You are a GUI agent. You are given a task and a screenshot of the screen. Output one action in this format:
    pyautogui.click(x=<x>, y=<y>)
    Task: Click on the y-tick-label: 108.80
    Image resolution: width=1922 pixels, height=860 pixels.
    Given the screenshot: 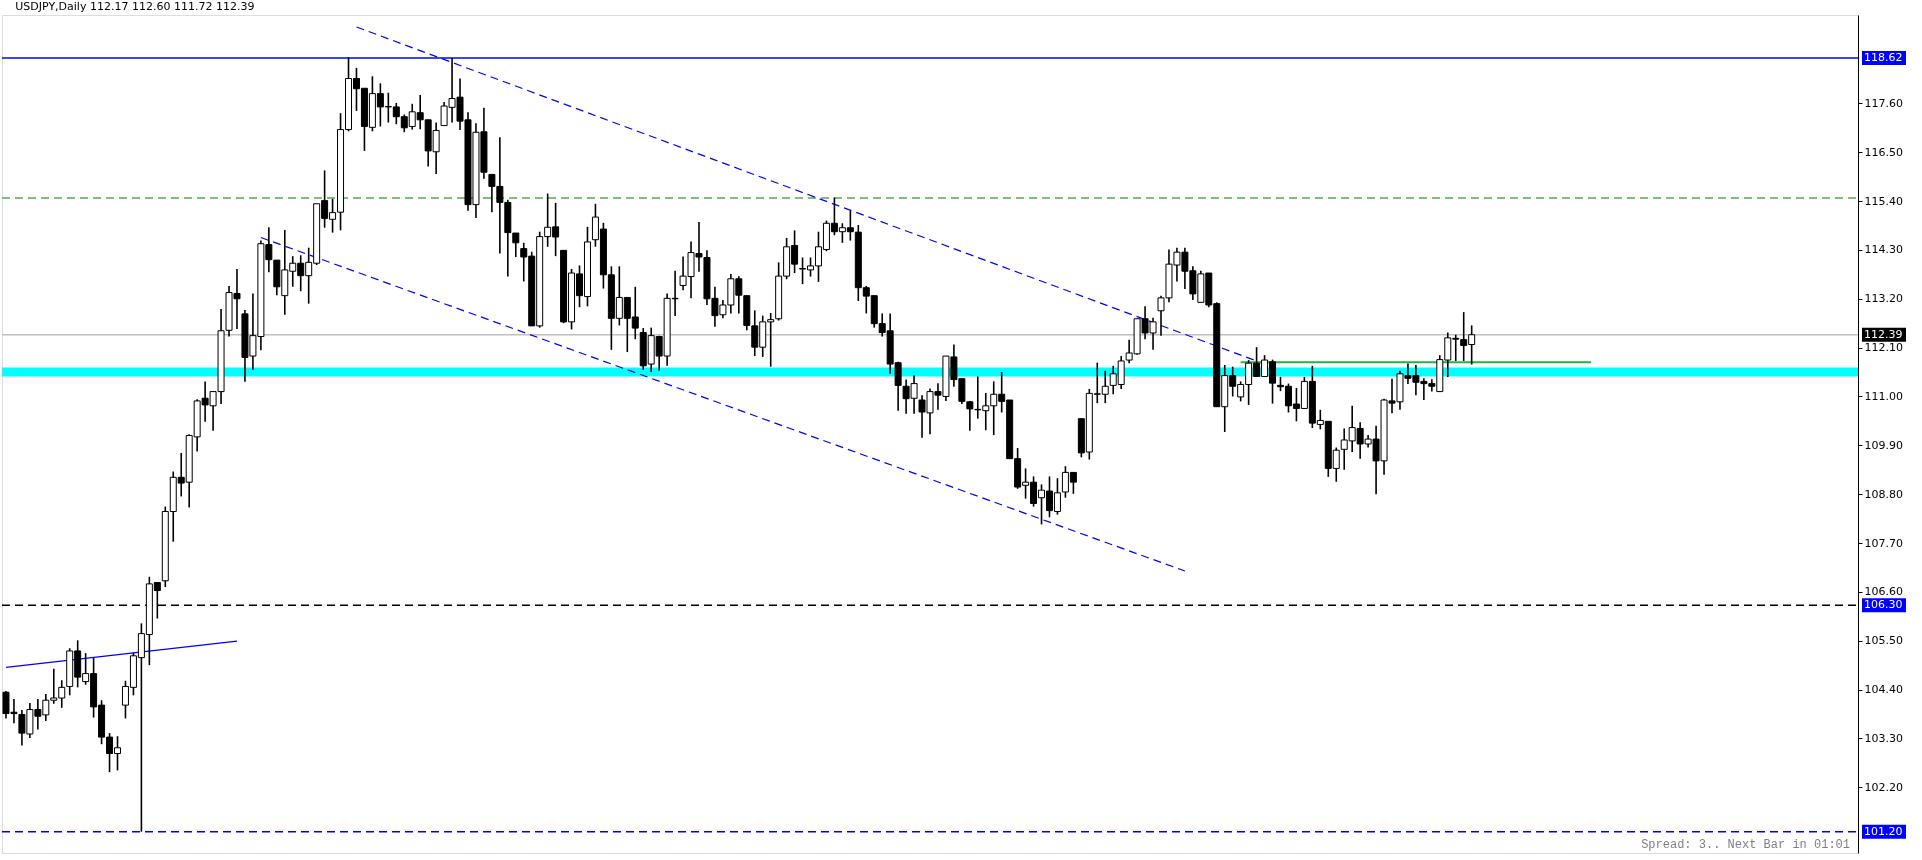 What is the action you would take?
    pyautogui.click(x=1883, y=494)
    